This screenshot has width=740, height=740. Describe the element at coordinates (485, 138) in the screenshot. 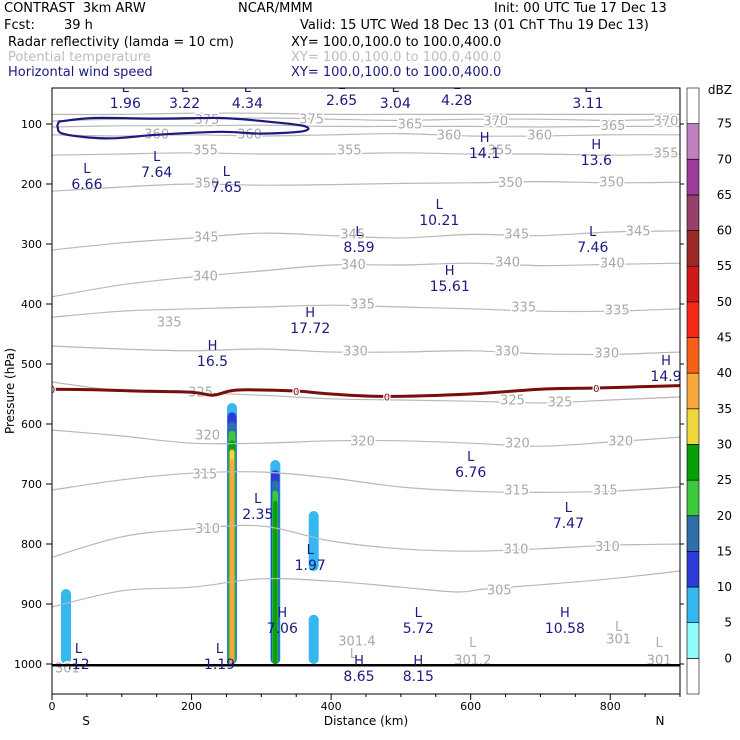

I see `wind-extremum-type-7: H` at that location.